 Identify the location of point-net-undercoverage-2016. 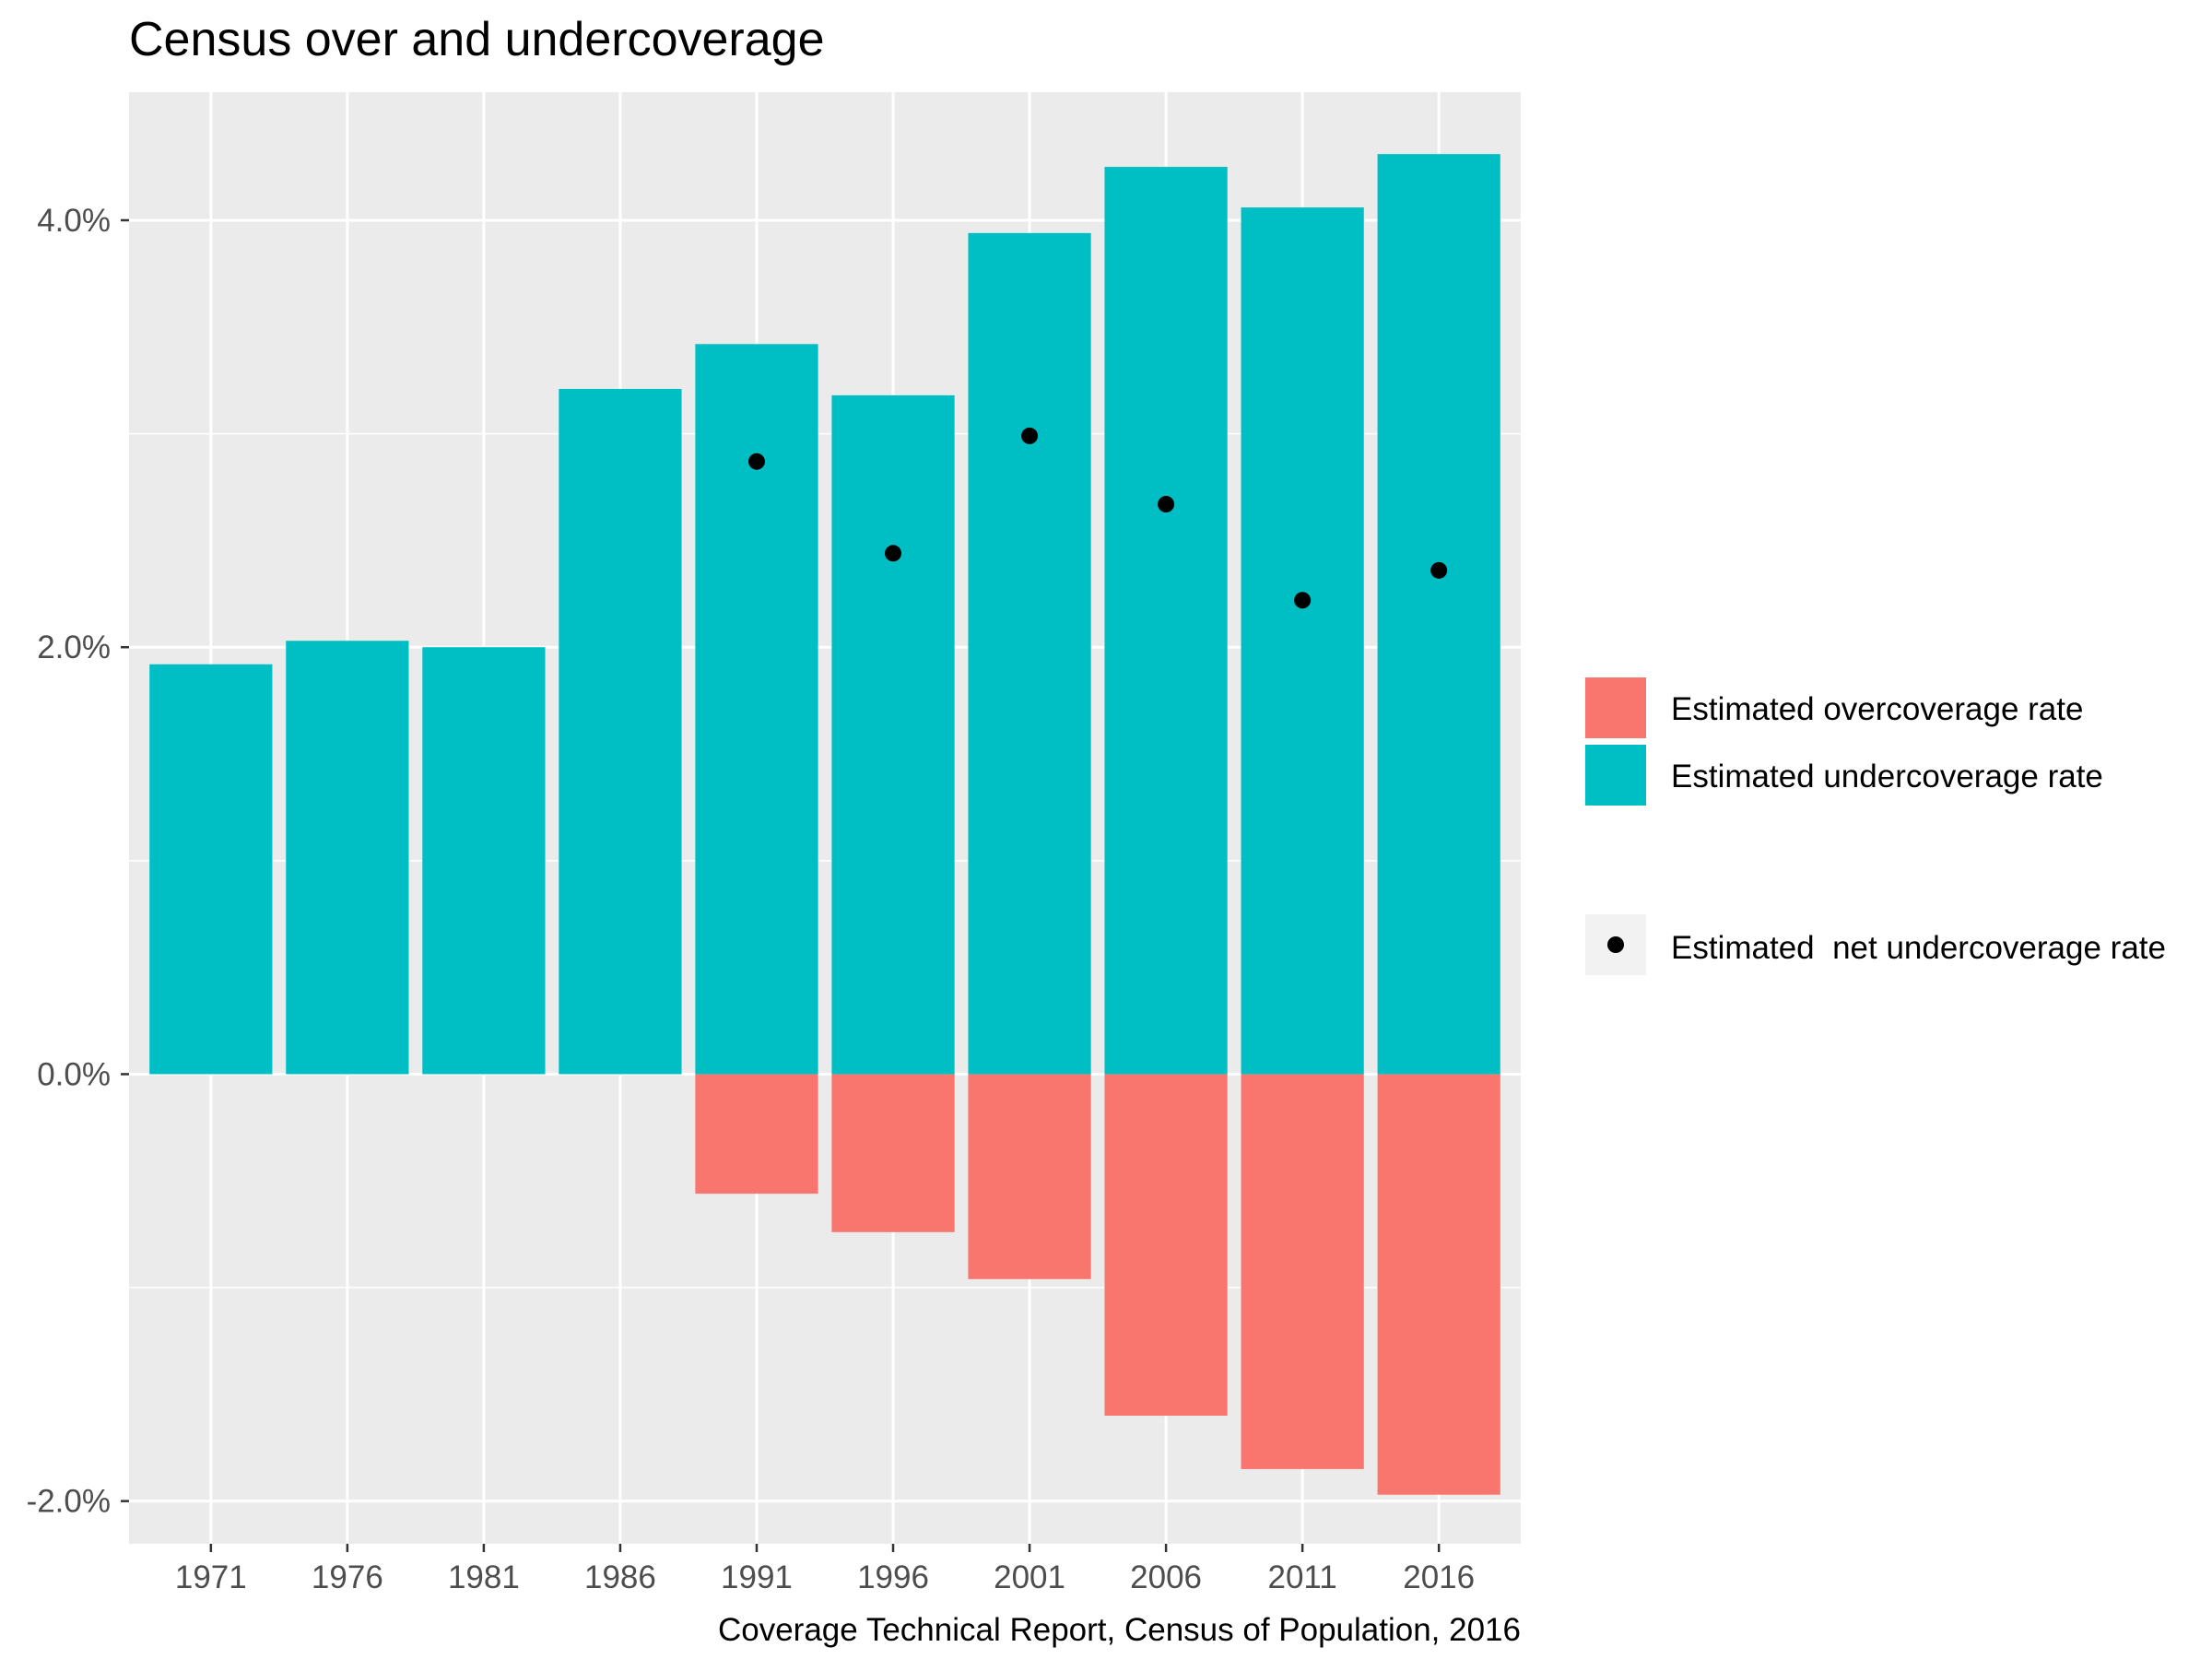
(1439, 570).